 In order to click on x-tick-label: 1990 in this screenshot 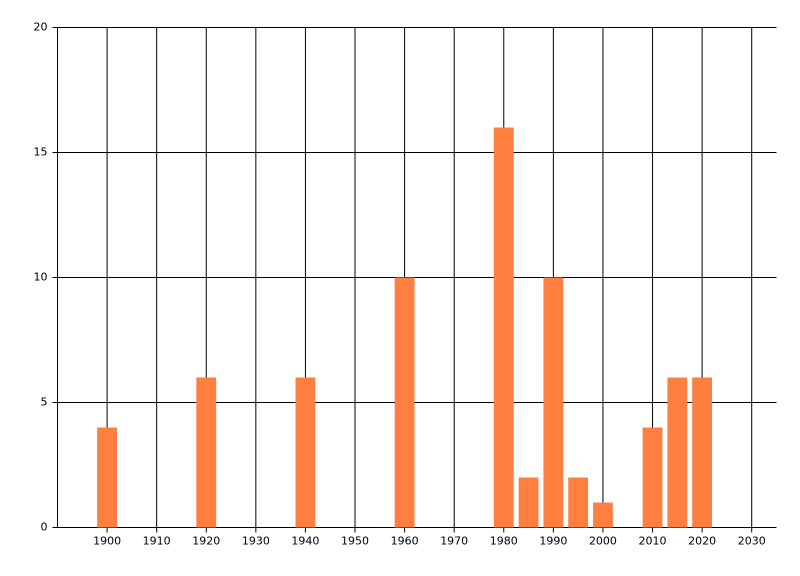, I will do `click(553, 541)`.